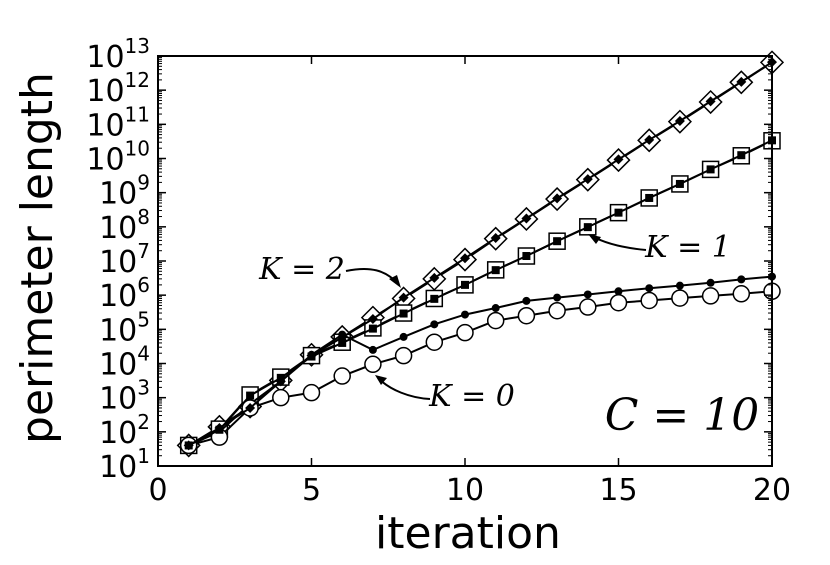  What do you see at coordinates (118, 54) in the screenshot?
I see `y-tick-label: 10¹³` at bounding box center [118, 54].